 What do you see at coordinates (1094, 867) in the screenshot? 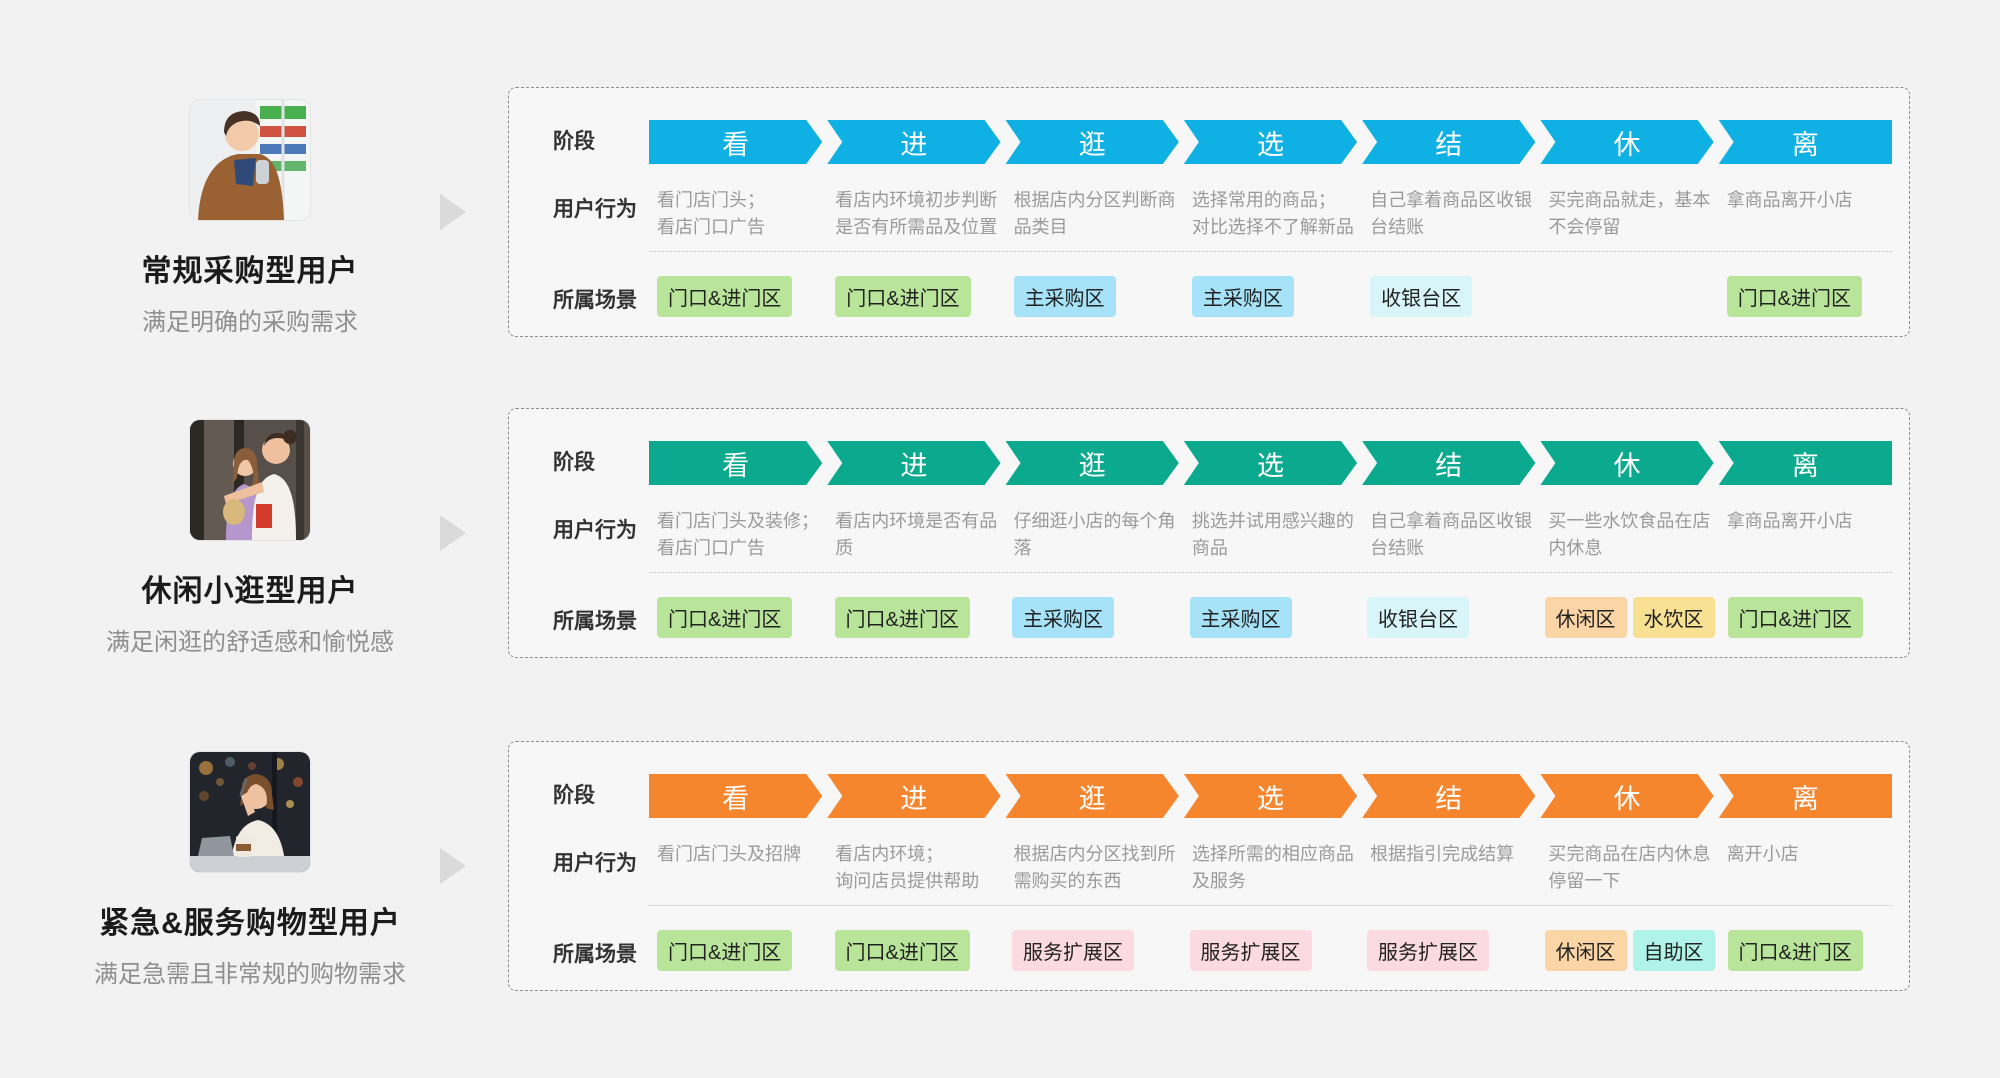
I see `behavior-text: 根据店内分区找到所 需购买的东西` at bounding box center [1094, 867].